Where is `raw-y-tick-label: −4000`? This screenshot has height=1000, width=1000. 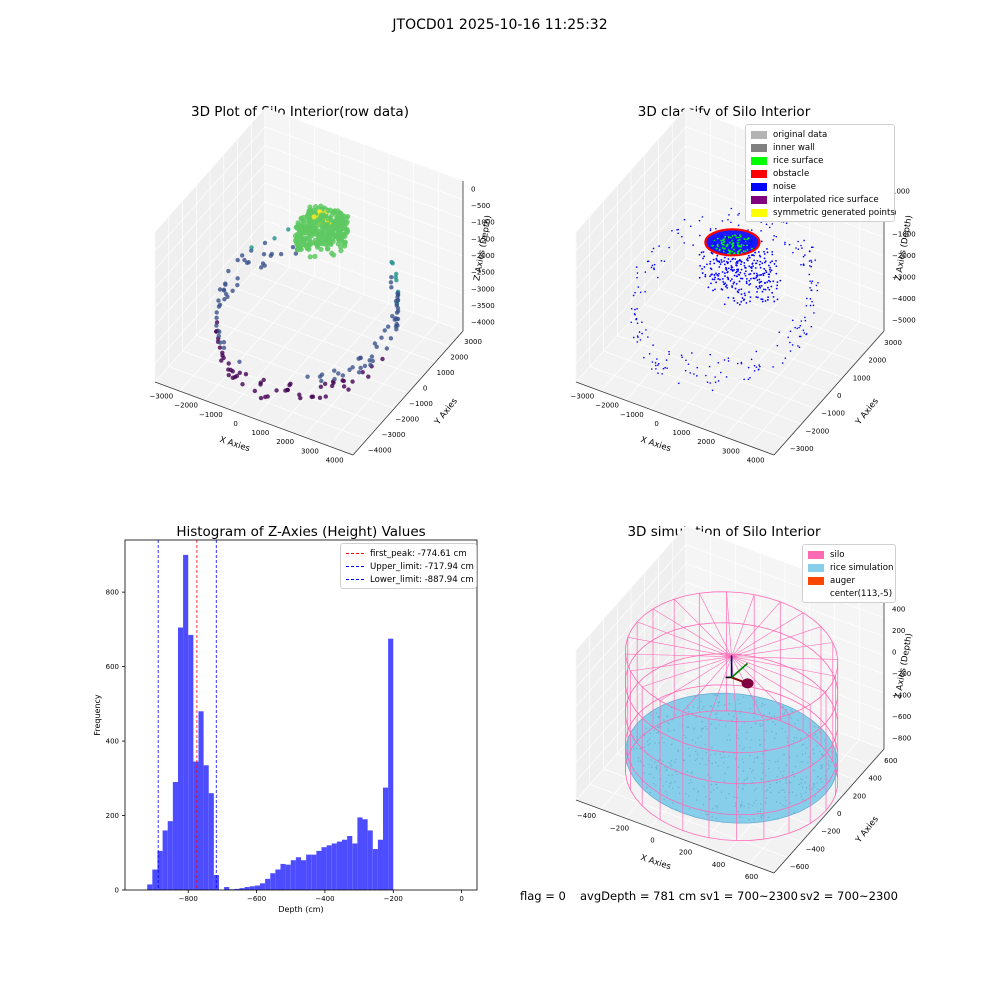 raw-y-tick-label: −4000 is located at coordinates (380, 450).